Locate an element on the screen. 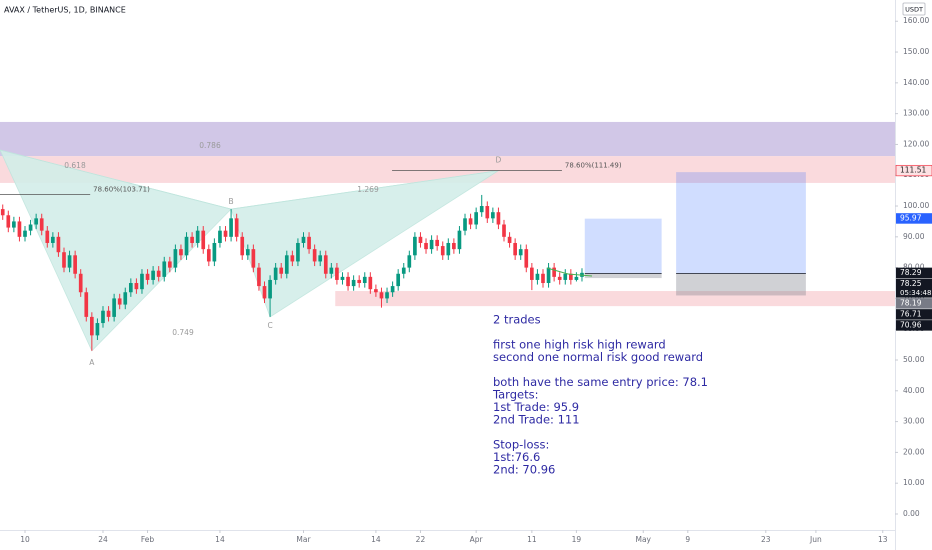  price-label: 70.96 is located at coordinates (911, 324).